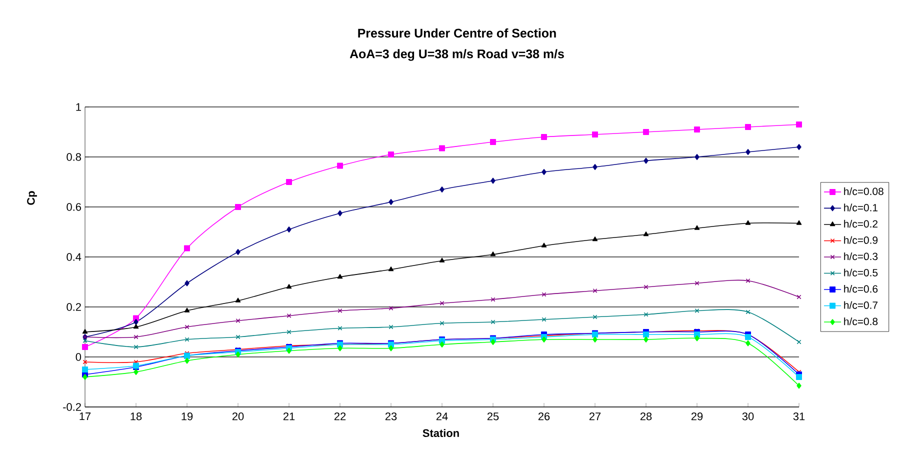 The height and width of the screenshot is (455, 914). I want to click on y-tick-label: 1, so click(78, 107).